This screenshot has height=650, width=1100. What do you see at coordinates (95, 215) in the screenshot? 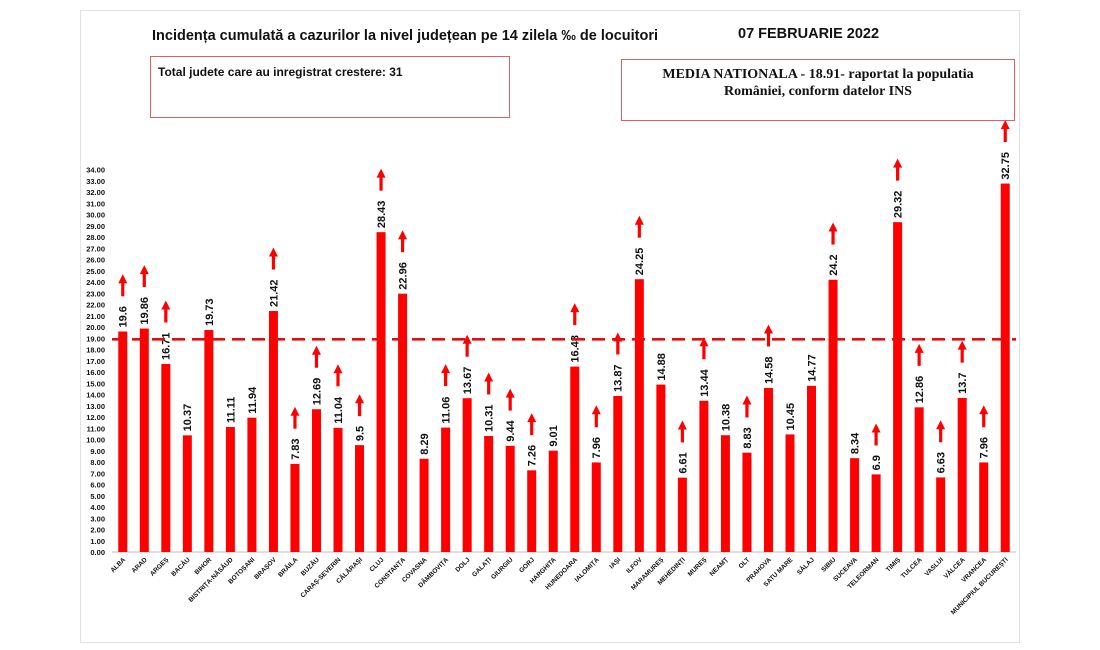
I see `y-tick-label: 30.00` at bounding box center [95, 215].